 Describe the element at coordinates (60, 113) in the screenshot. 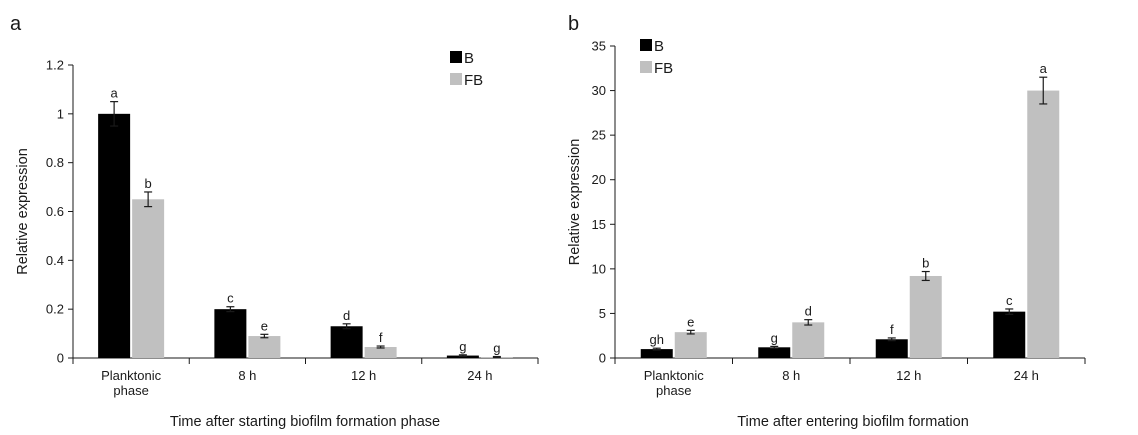

I see `y-tick-label: 1` at that location.